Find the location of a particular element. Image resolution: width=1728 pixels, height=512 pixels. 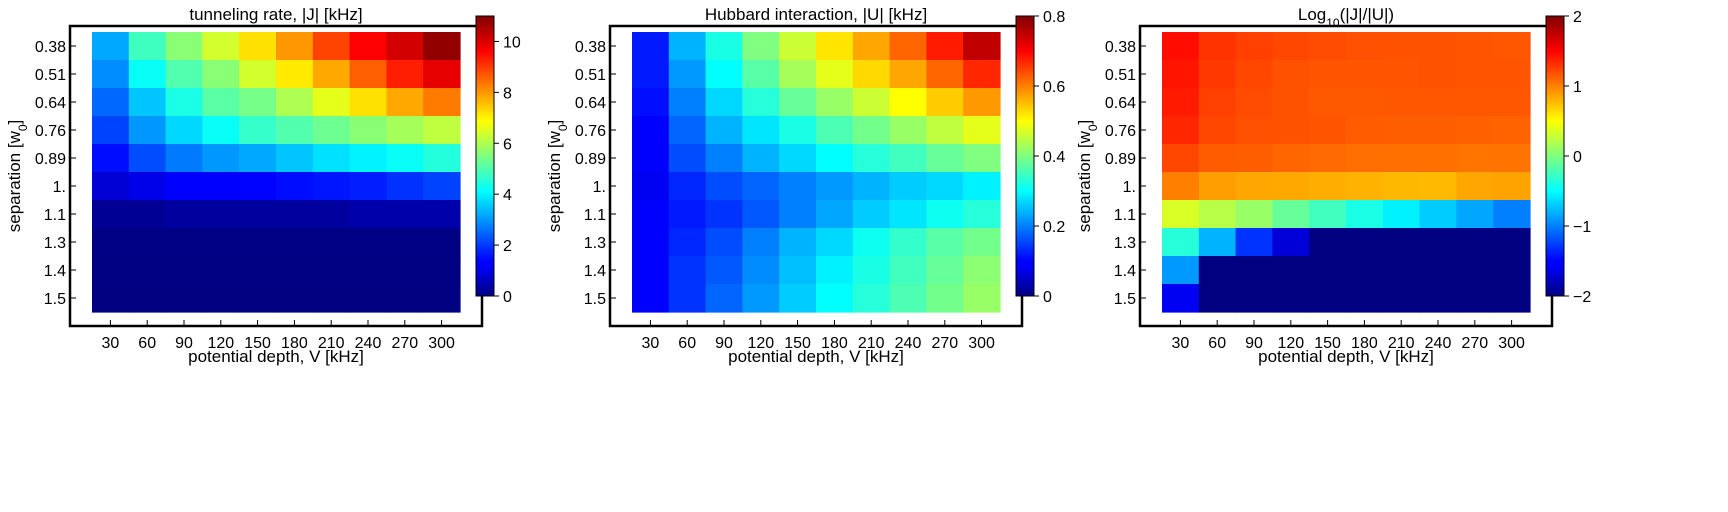

colorbar: 0 0.2 0.4 0.6 0.8 is located at coordinates (1040, 157).